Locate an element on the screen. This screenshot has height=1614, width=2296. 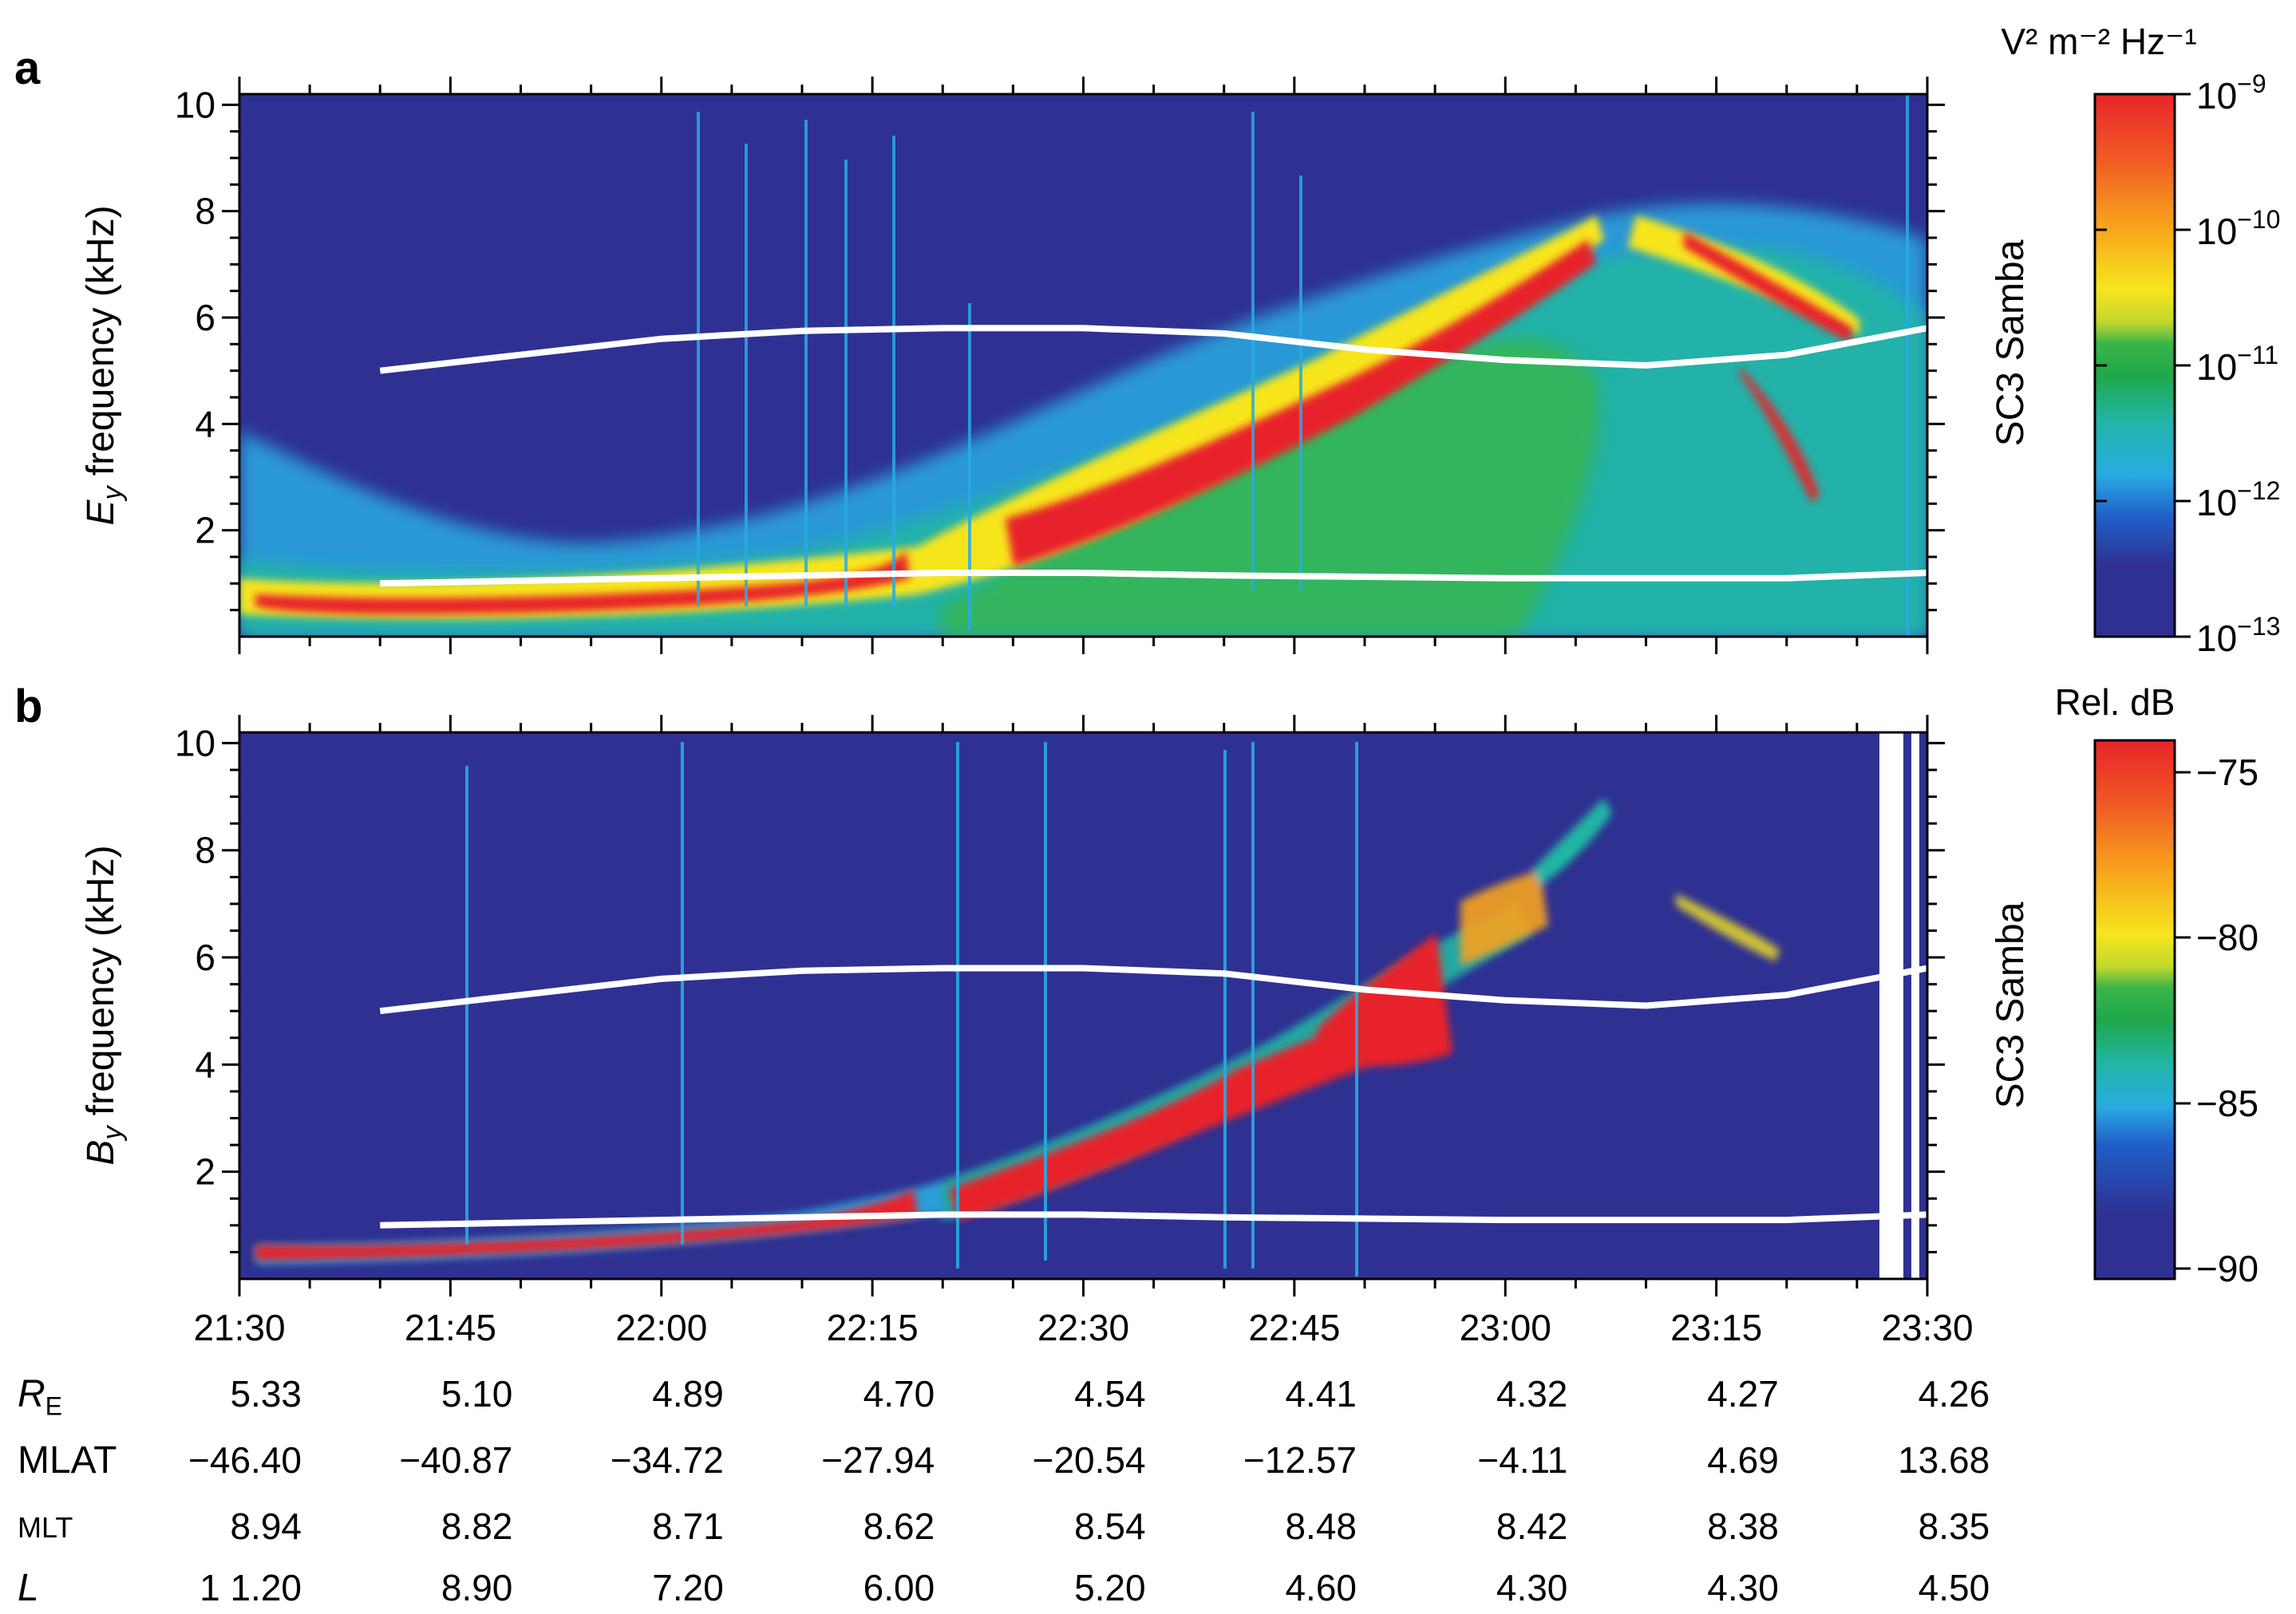
orbit-row-value: −12.57 is located at coordinates (1300, 1460).